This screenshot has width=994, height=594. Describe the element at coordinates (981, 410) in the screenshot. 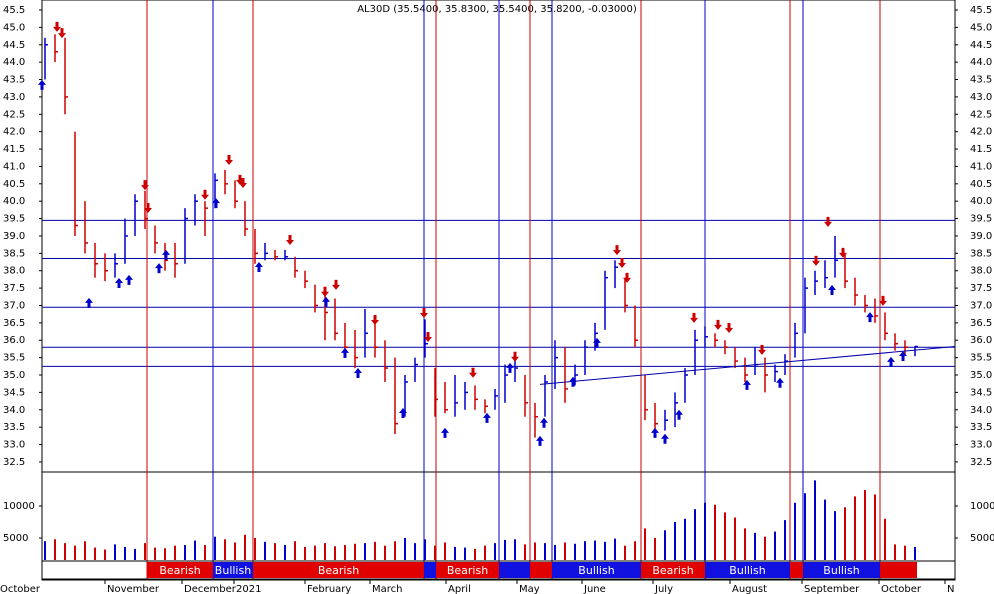

I see `y-tick-label-right: 34.0` at that location.